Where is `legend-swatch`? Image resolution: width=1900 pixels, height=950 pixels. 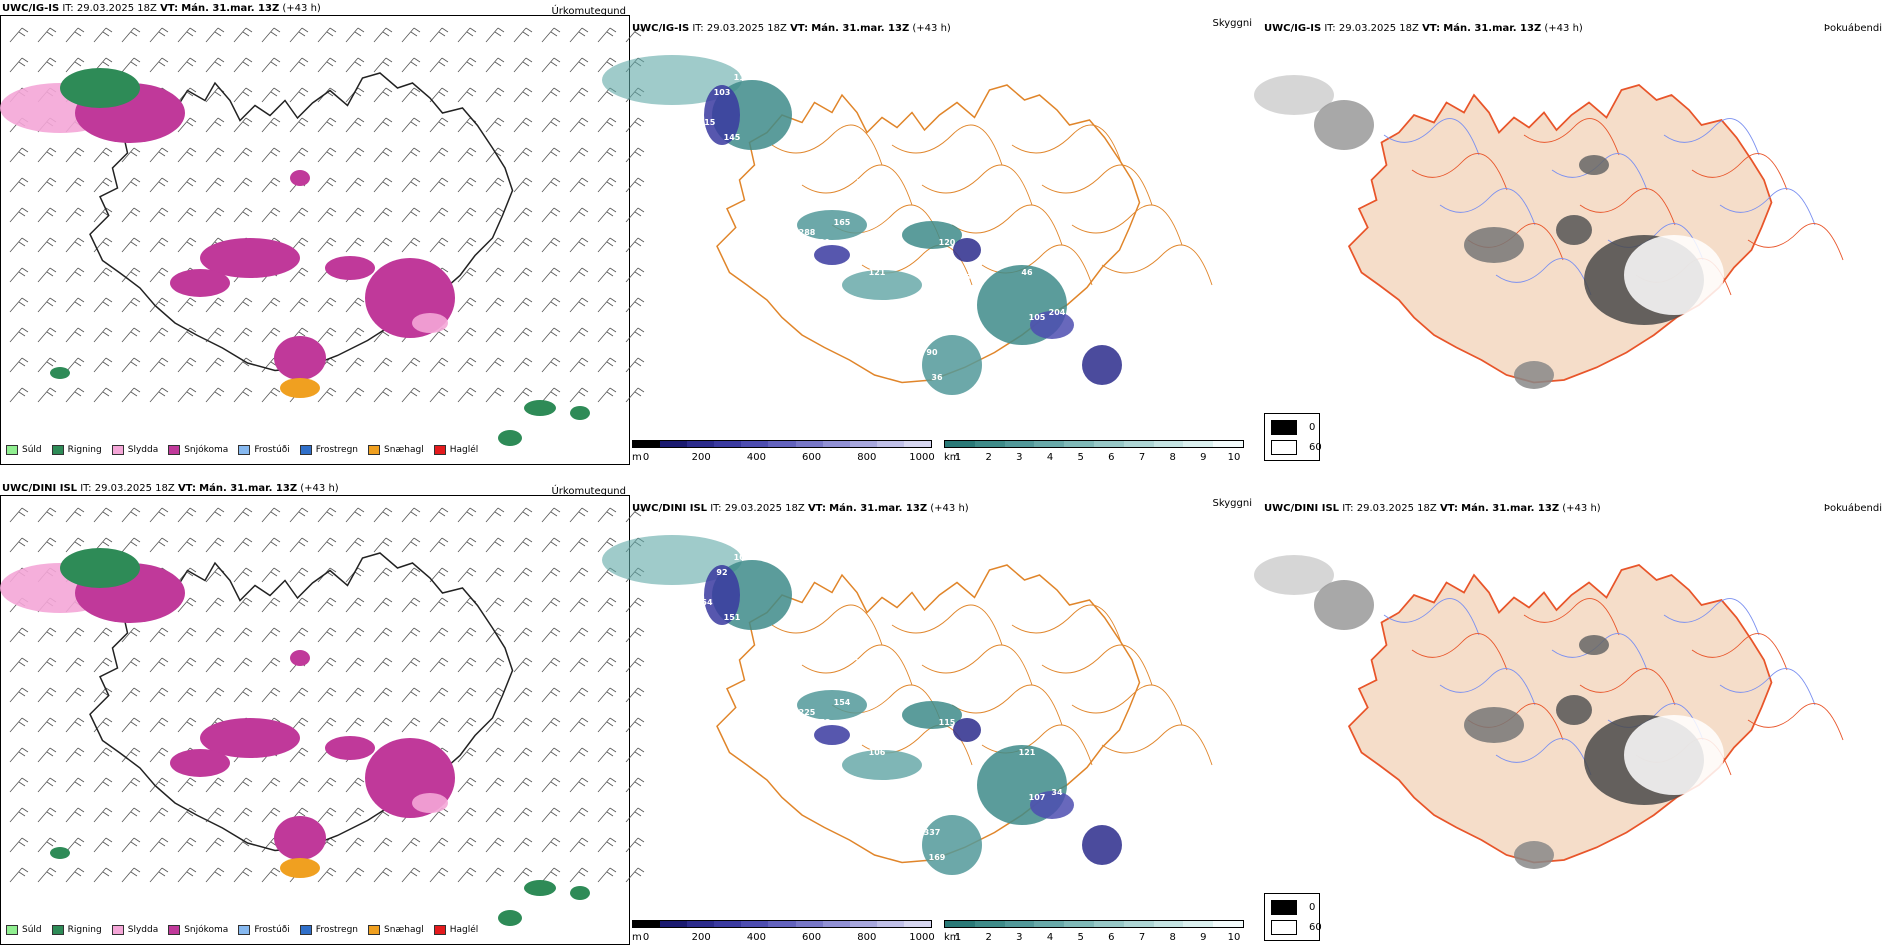 legend-swatch is located at coordinates (244, 930).